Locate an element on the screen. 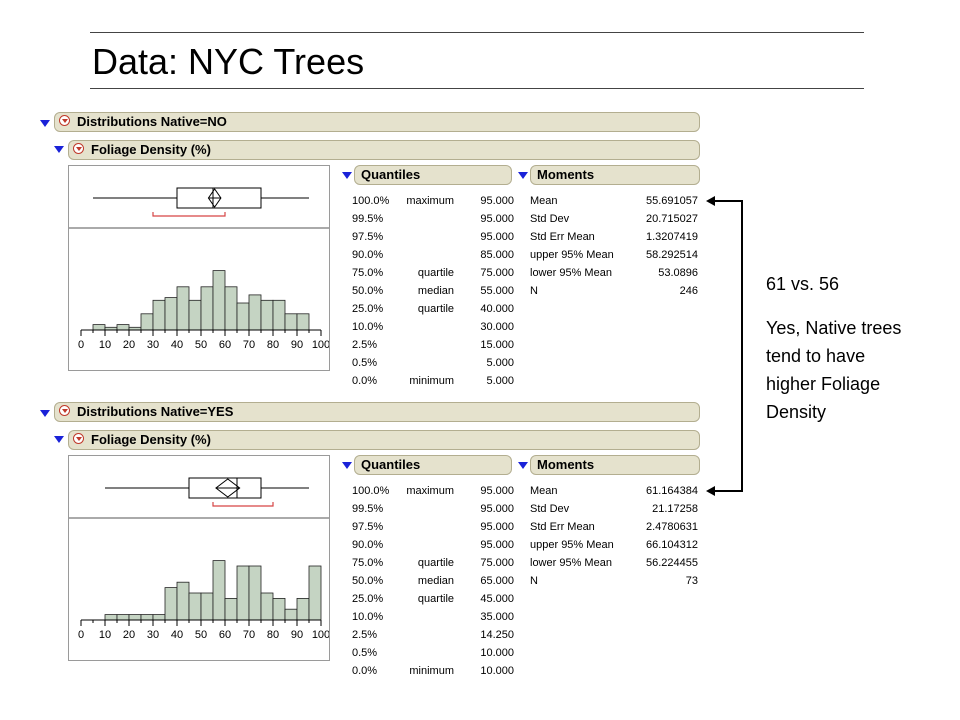 This screenshot has height=720, width=960. x-tick-label: 80 is located at coordinates (273, 635).